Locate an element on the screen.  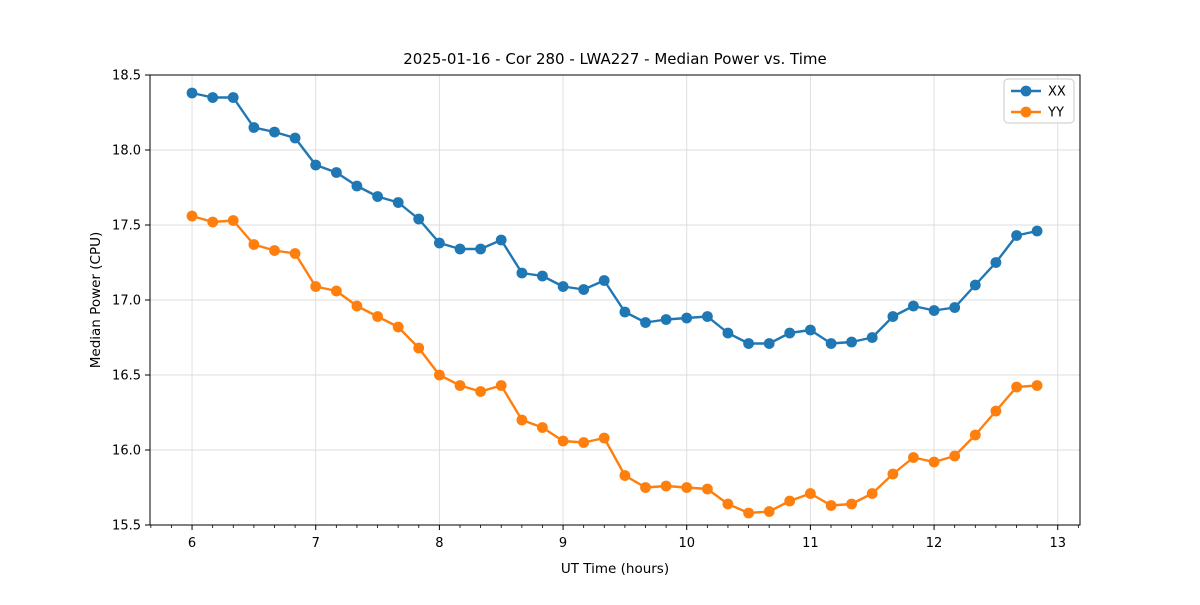
legend-item-XX: XX is located at coordinates (1038, 92).